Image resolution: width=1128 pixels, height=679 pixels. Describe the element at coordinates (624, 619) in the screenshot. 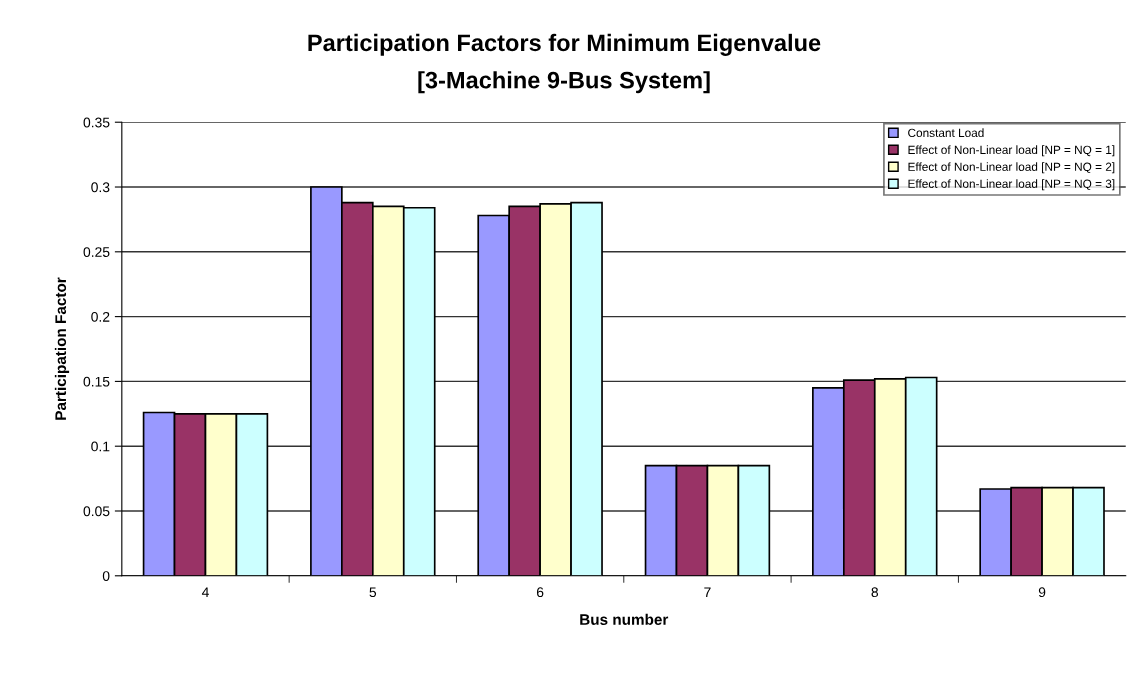

I see `x-axis-title: Bus number` at that location.